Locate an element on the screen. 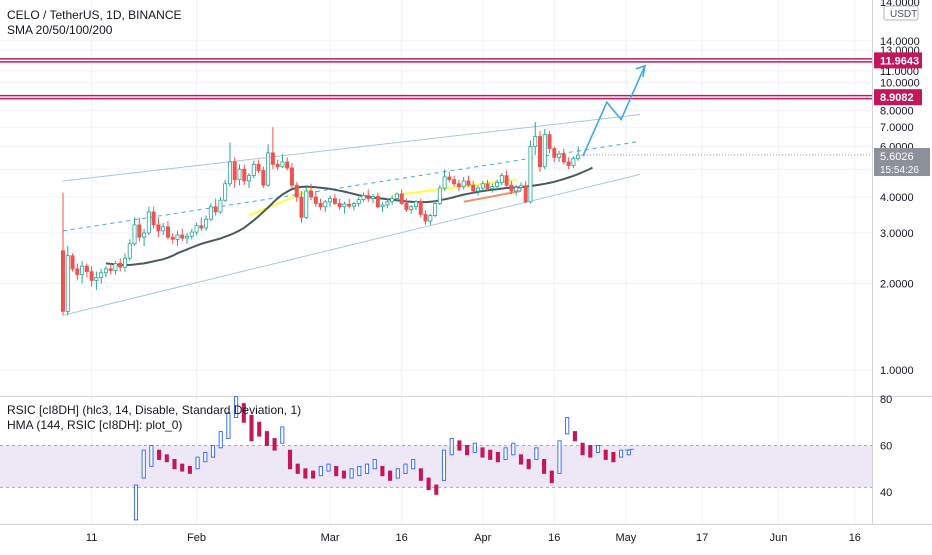  sma-label: SMA 20/50/100/200 is located at coordinates (60, 30).